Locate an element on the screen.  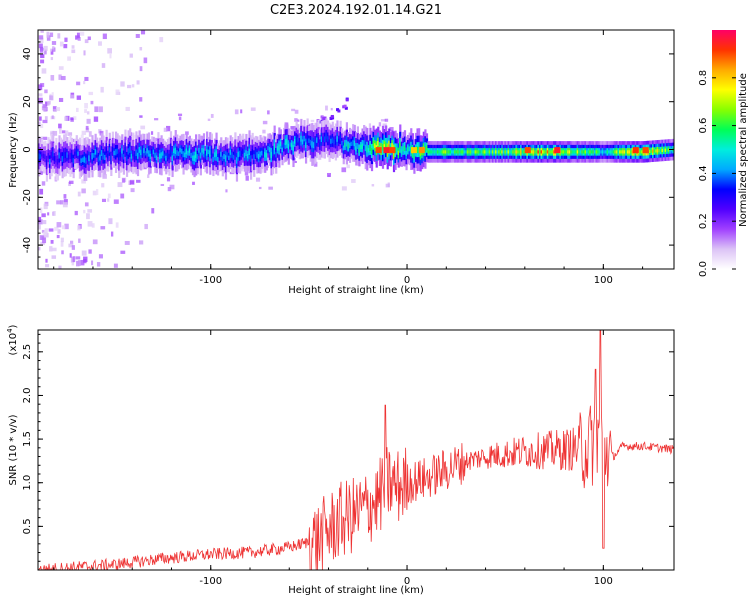
spectrogram-hotspot is located at coordinates (557, 150).